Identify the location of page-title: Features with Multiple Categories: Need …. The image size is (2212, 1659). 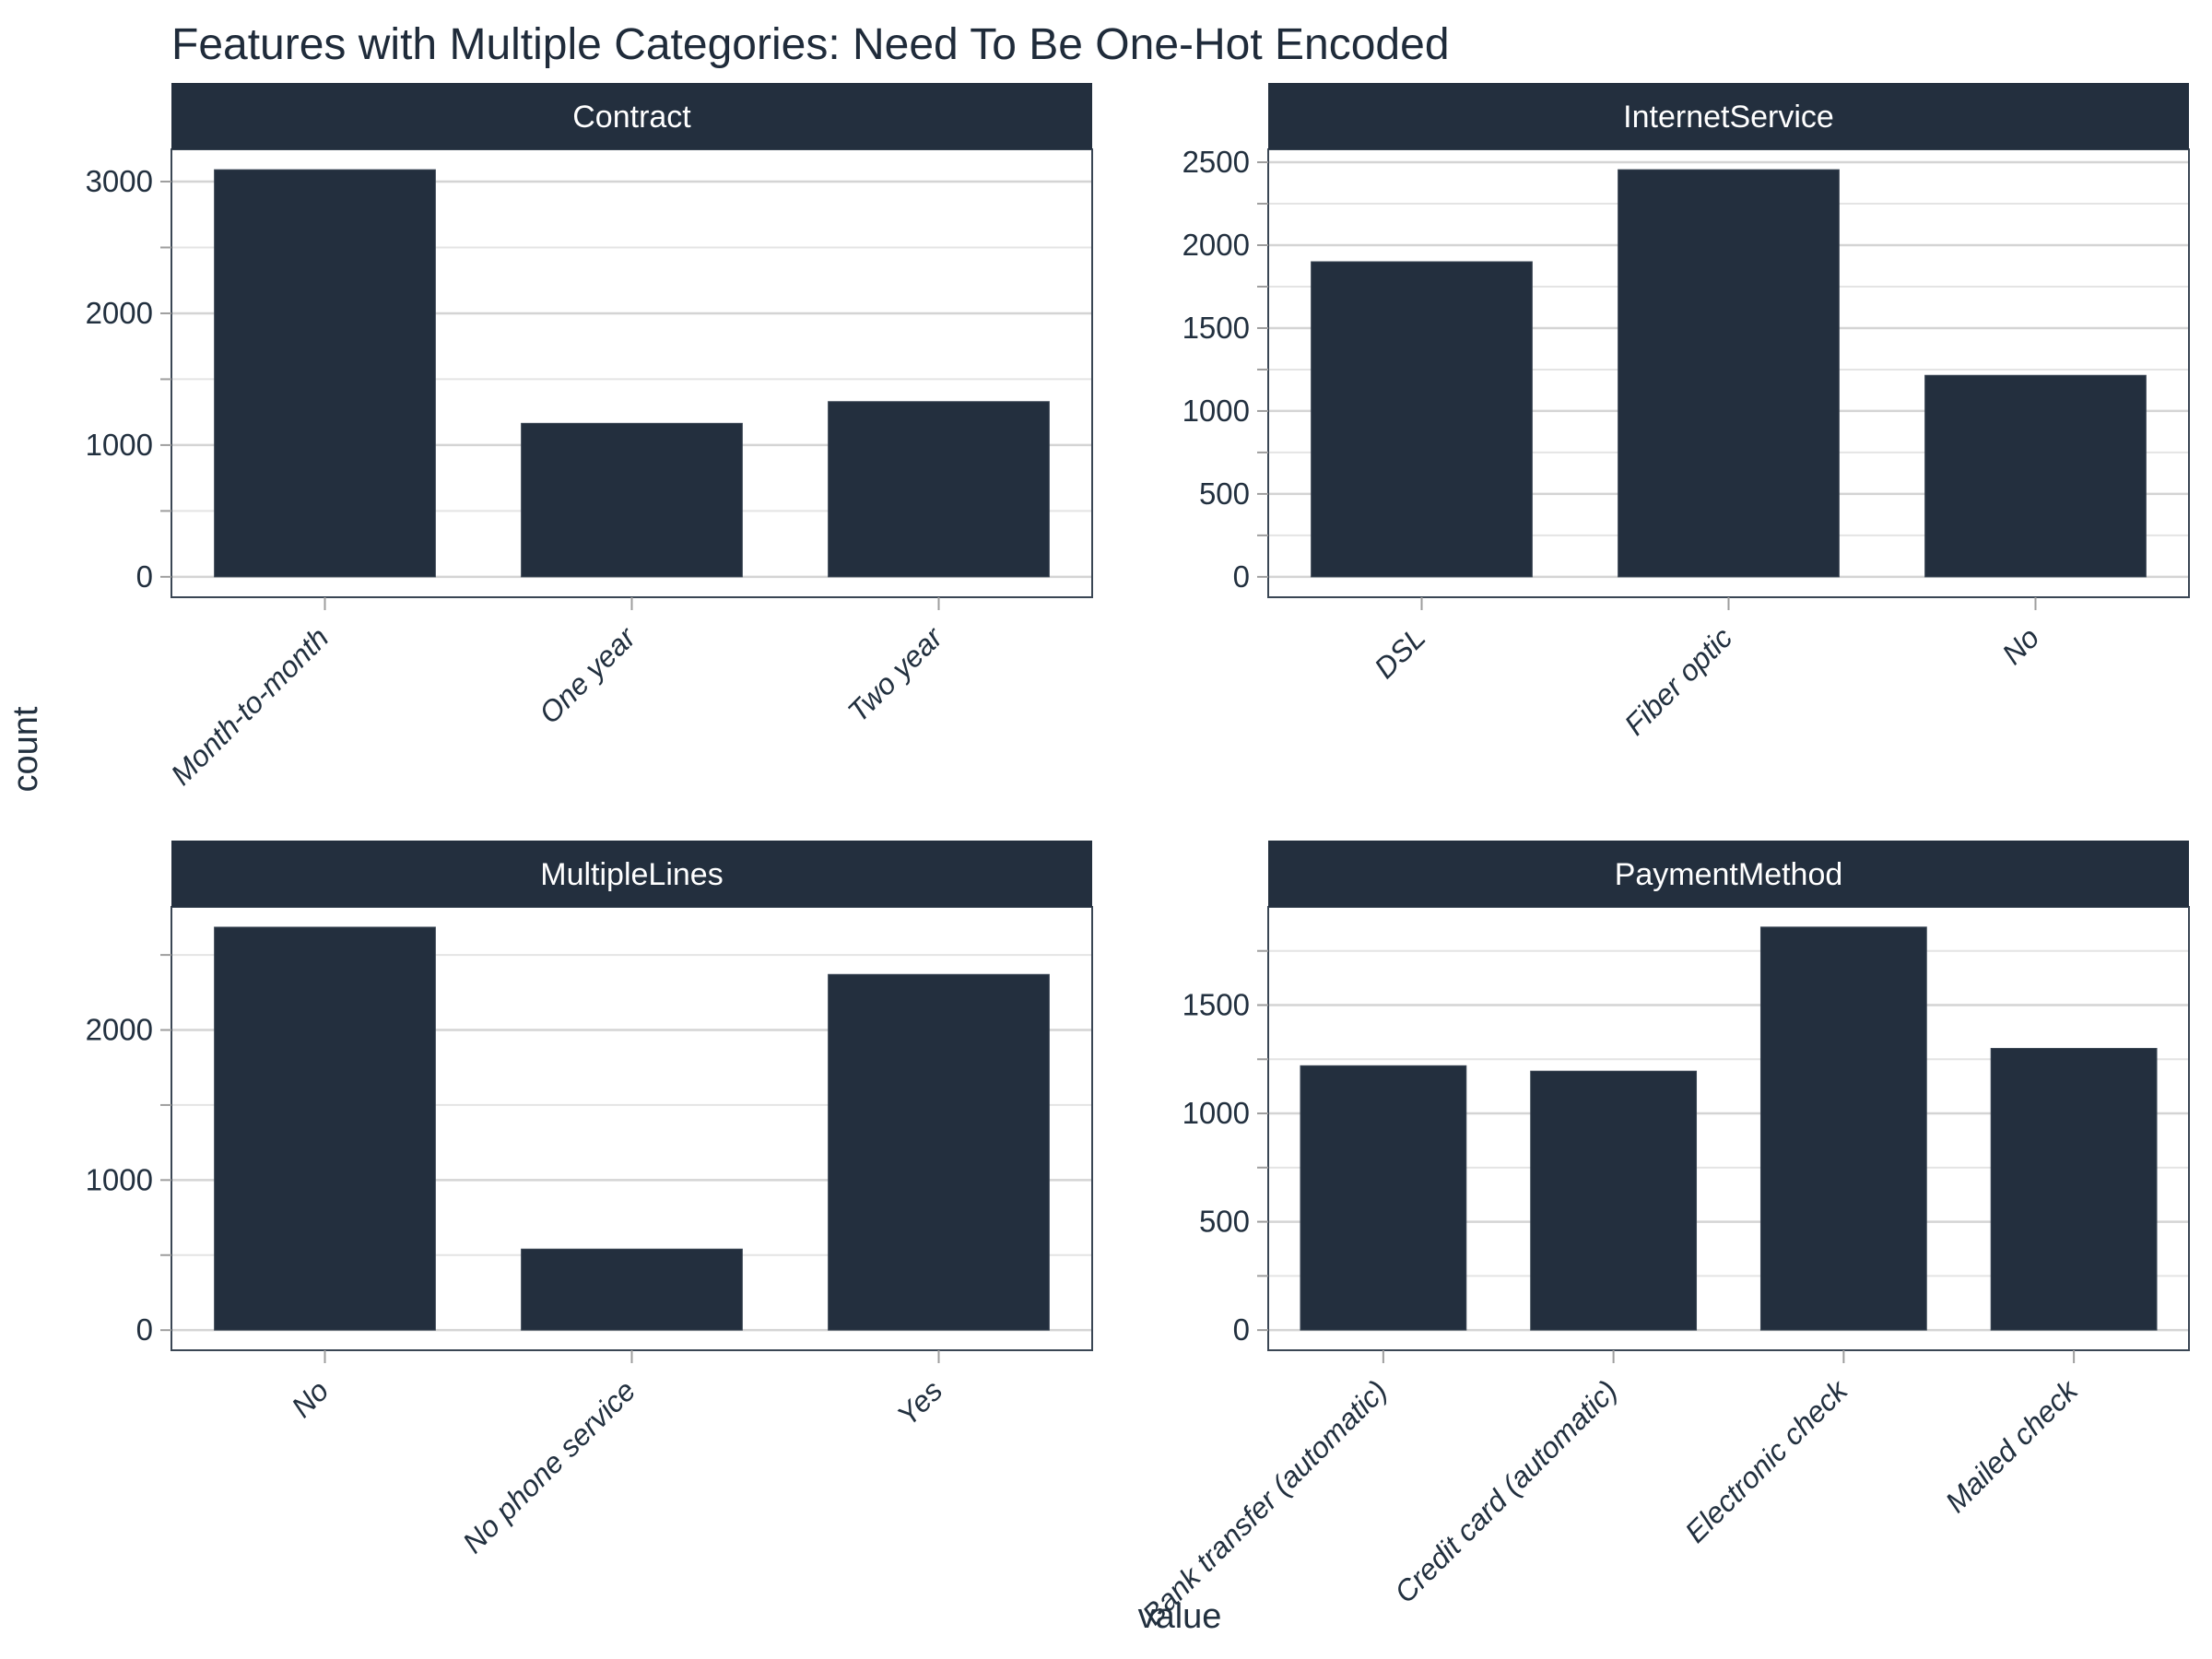
(810, 44).